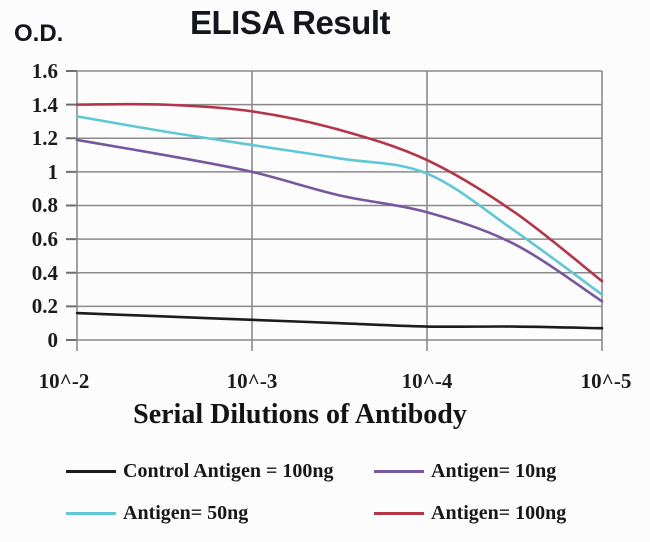 This screenshot has height=542, width=650. What do you see at coordinates (399, 471) in the screenshot?
I see `legend-line-purple` at bounding box center [399, 471].